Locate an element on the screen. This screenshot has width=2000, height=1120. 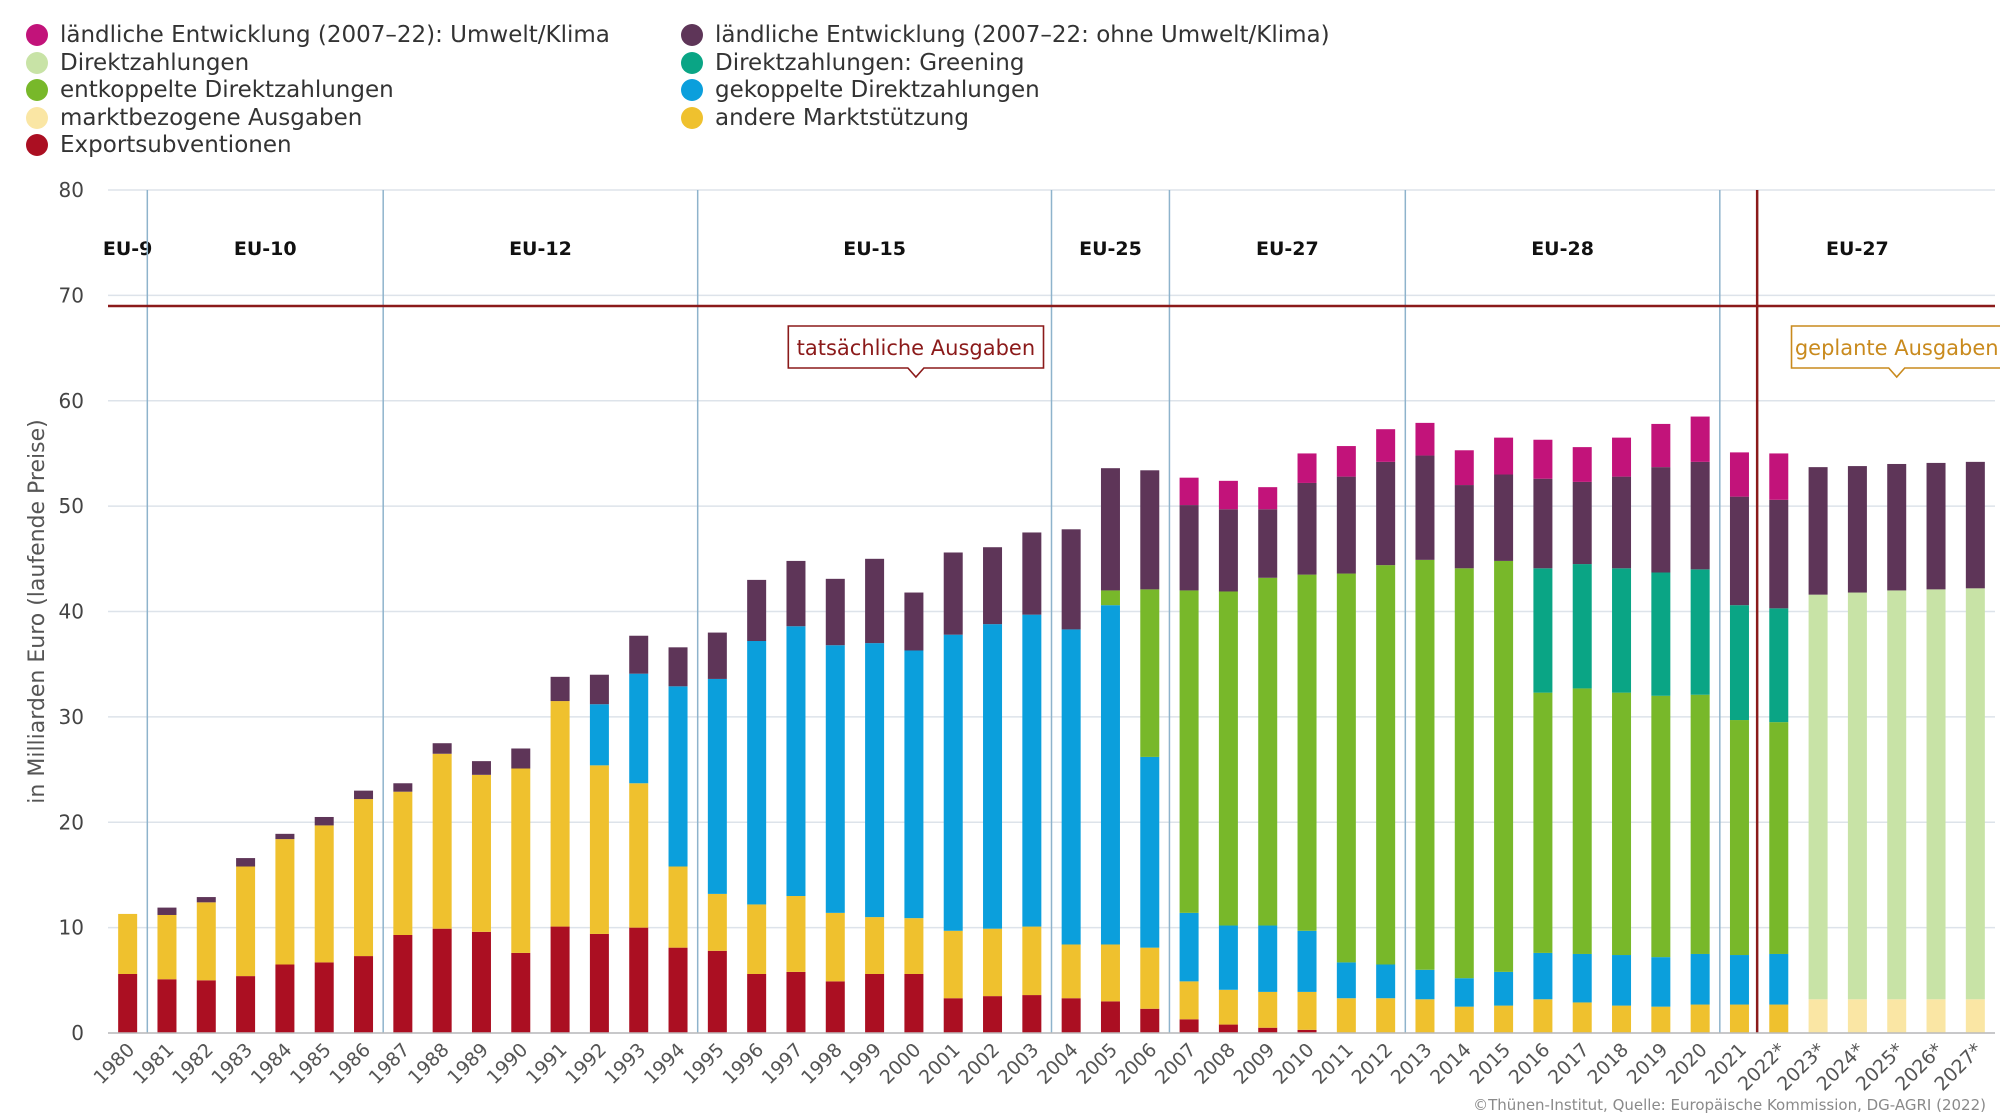
y-tick-label: 10 is located at coordinates (71, 928).